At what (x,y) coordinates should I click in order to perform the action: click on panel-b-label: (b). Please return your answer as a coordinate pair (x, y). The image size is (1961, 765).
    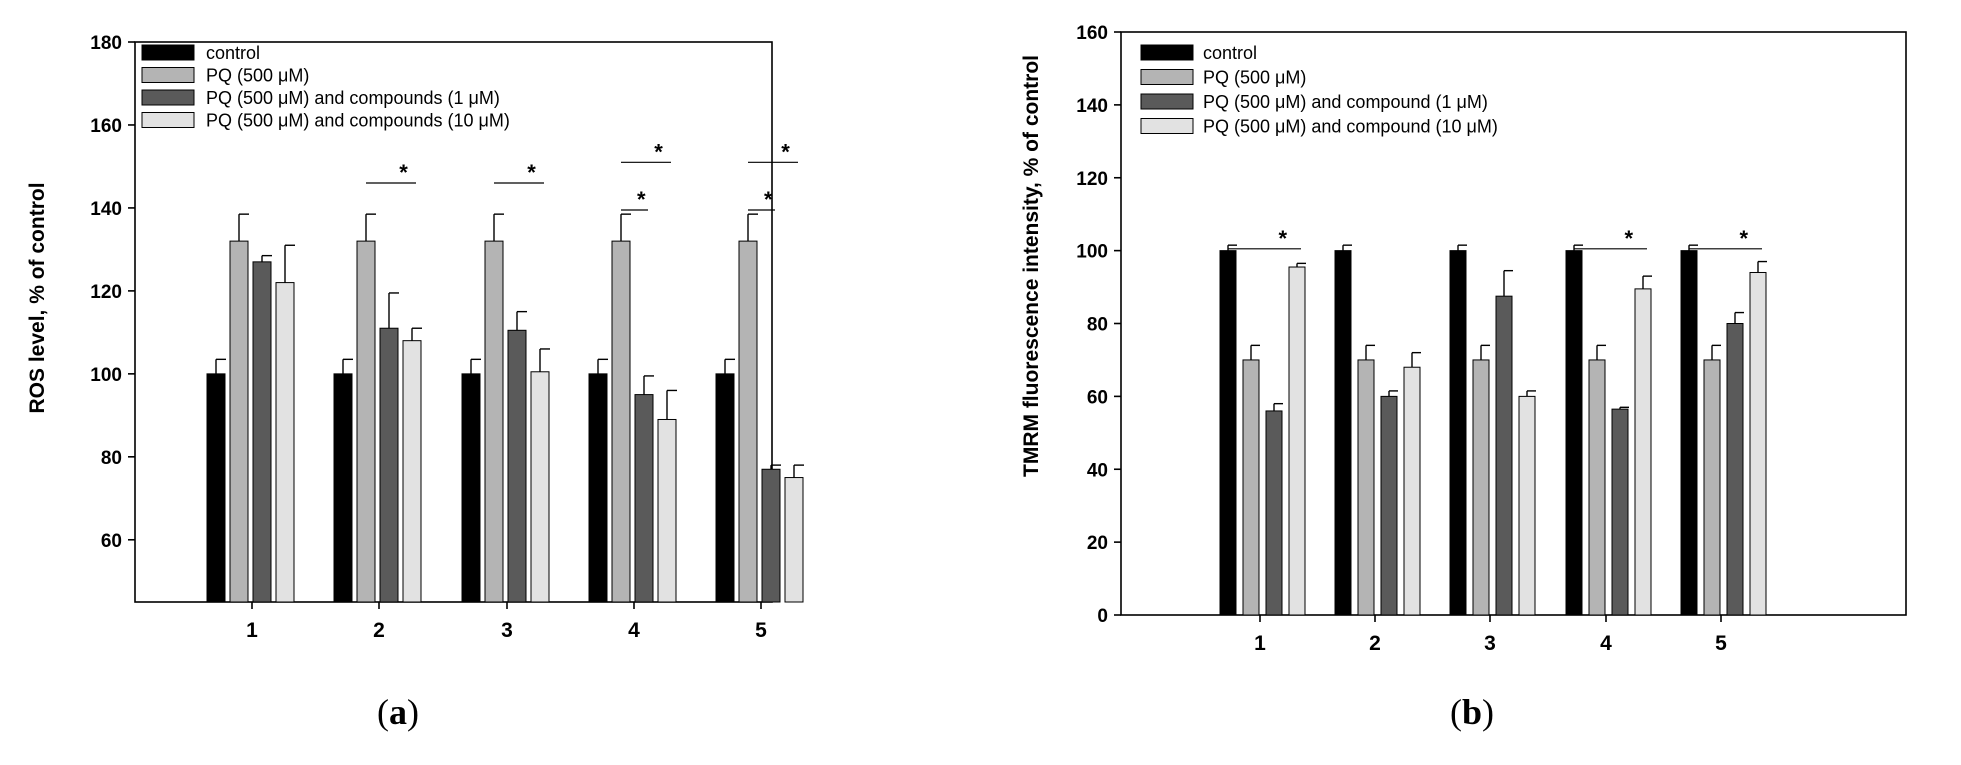
    Looking at the image, I should click on (1472, 712).